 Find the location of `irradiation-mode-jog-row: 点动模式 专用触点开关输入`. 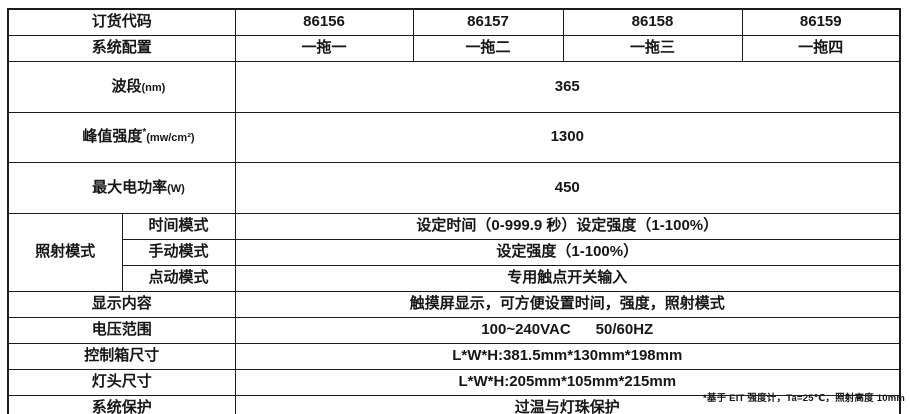

irradiation-mode-jog-row: 点动模式 专用触点开关输入 is located at coordinates (454, 278).